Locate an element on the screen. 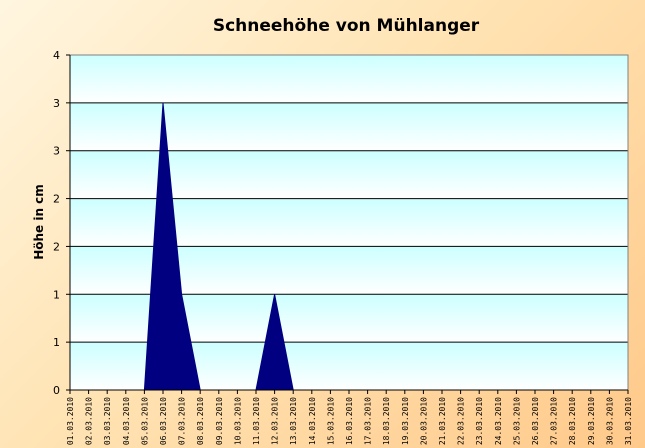 The image size is (645, 448). x-tick-label: 18.03.2010 is located at coordinates (386, 421).